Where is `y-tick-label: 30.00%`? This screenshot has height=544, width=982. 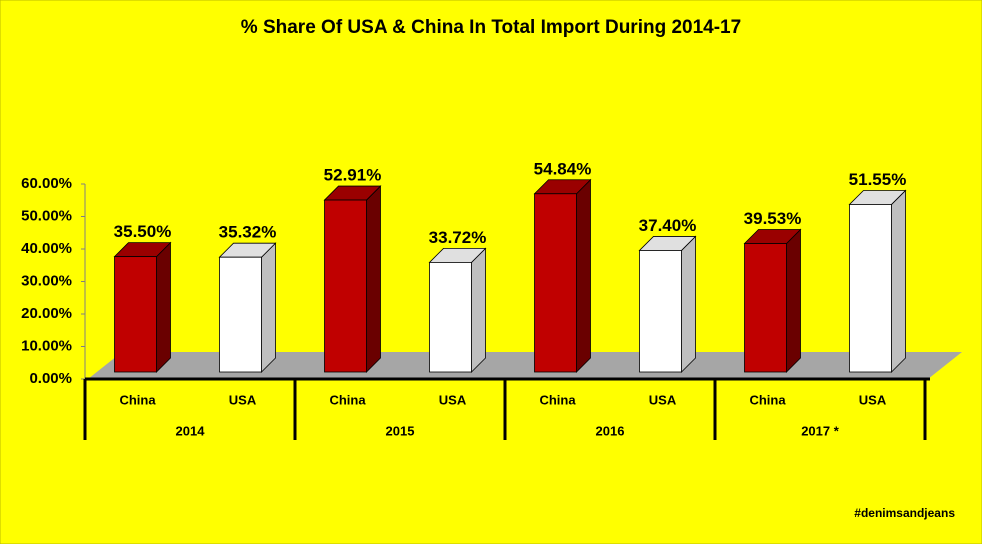
y-tick-label: 30.00% is located at coordinates (46, 280).